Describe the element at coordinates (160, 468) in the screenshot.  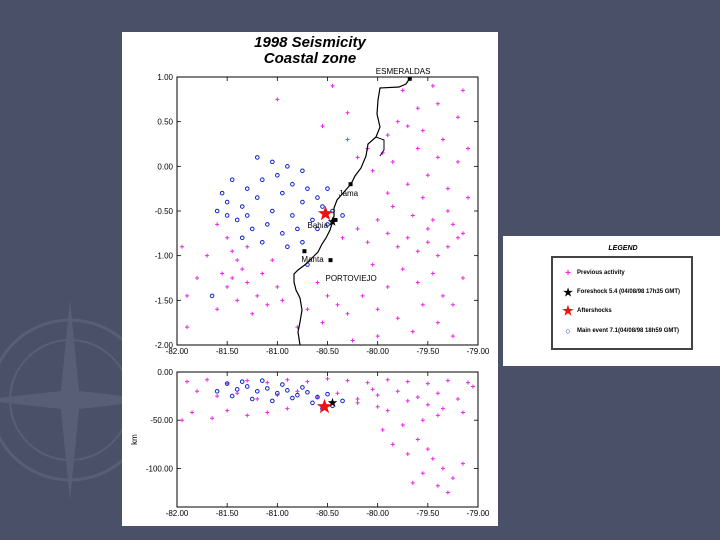
I see `y-tick-label: -100.00` at that location.